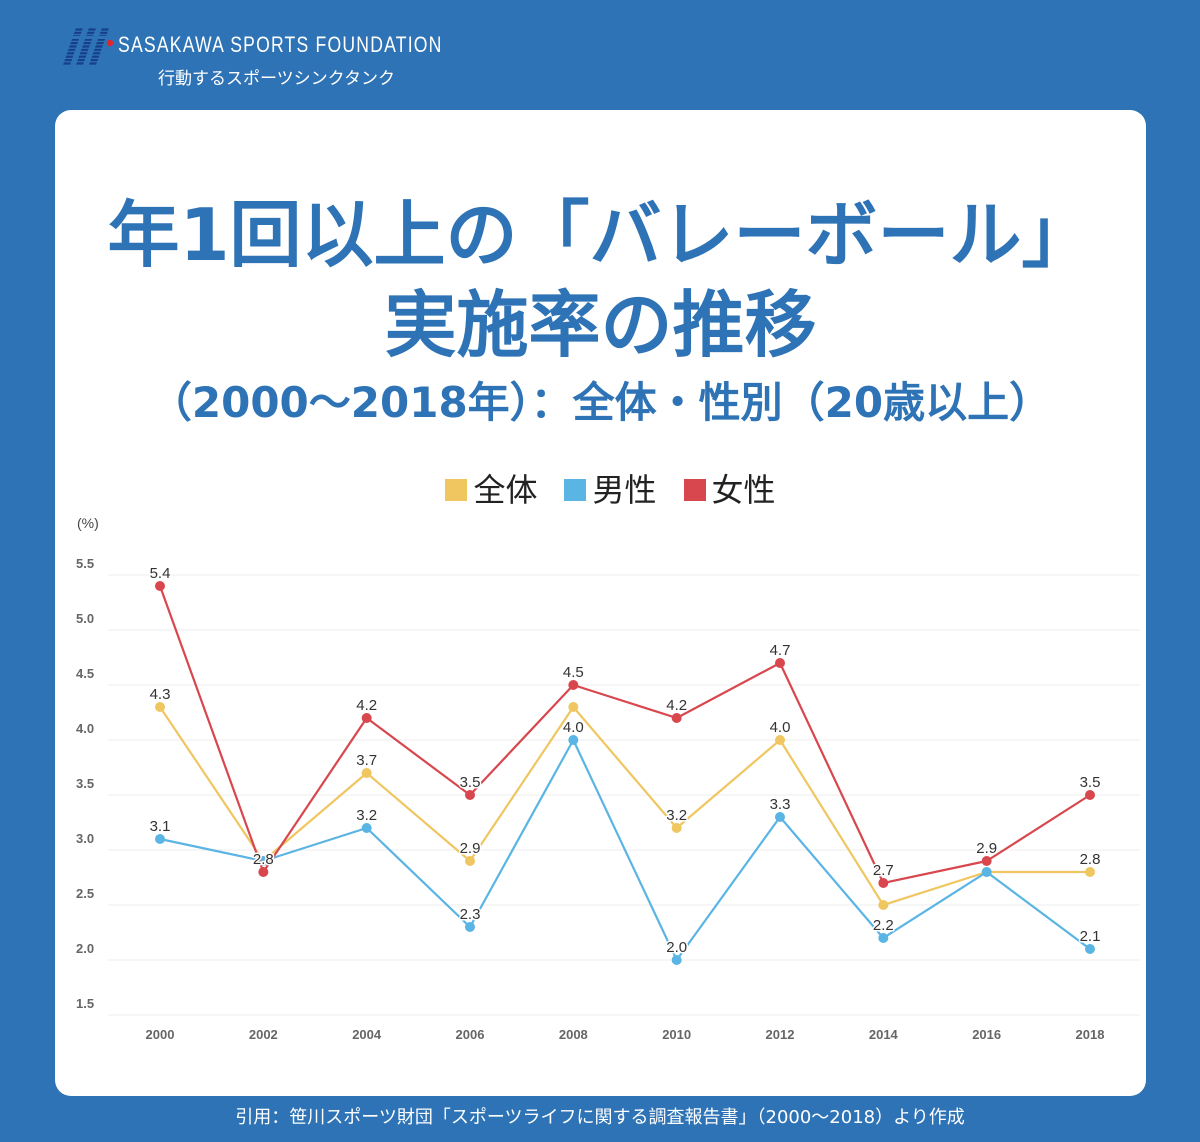 The width and height of the screenshot is (1200, 1142). What do you see at coordinates (575, 490) in the screenshot?
I see `legend-swatch-male` at bounding box center [575, 490].